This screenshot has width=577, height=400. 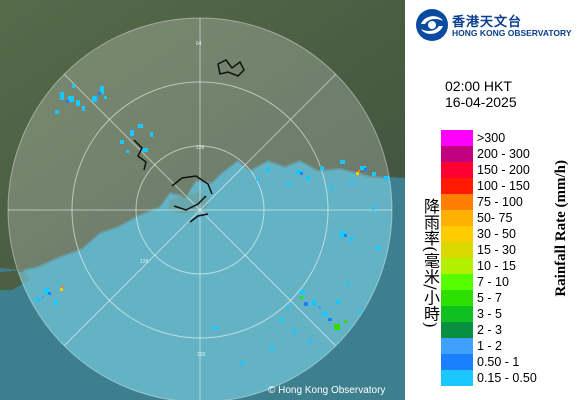 I want to click on legend-item: 3 - 5, so click(x=501, y=314).